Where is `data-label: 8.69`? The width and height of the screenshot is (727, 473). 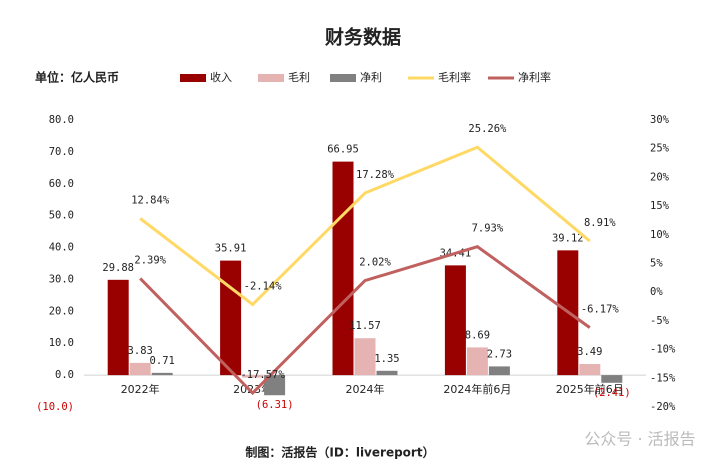 data-label: 8.69 is located at coordinates (477, 335).